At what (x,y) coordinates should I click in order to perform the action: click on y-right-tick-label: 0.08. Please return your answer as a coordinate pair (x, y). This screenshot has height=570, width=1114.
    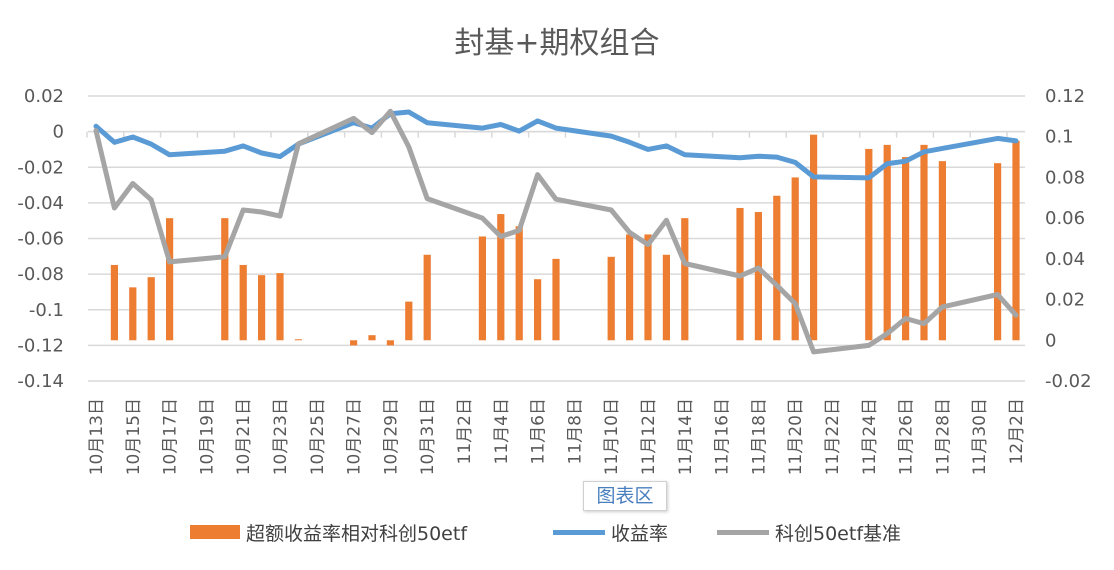
    Looking at the image, I should click on (1065, 177).